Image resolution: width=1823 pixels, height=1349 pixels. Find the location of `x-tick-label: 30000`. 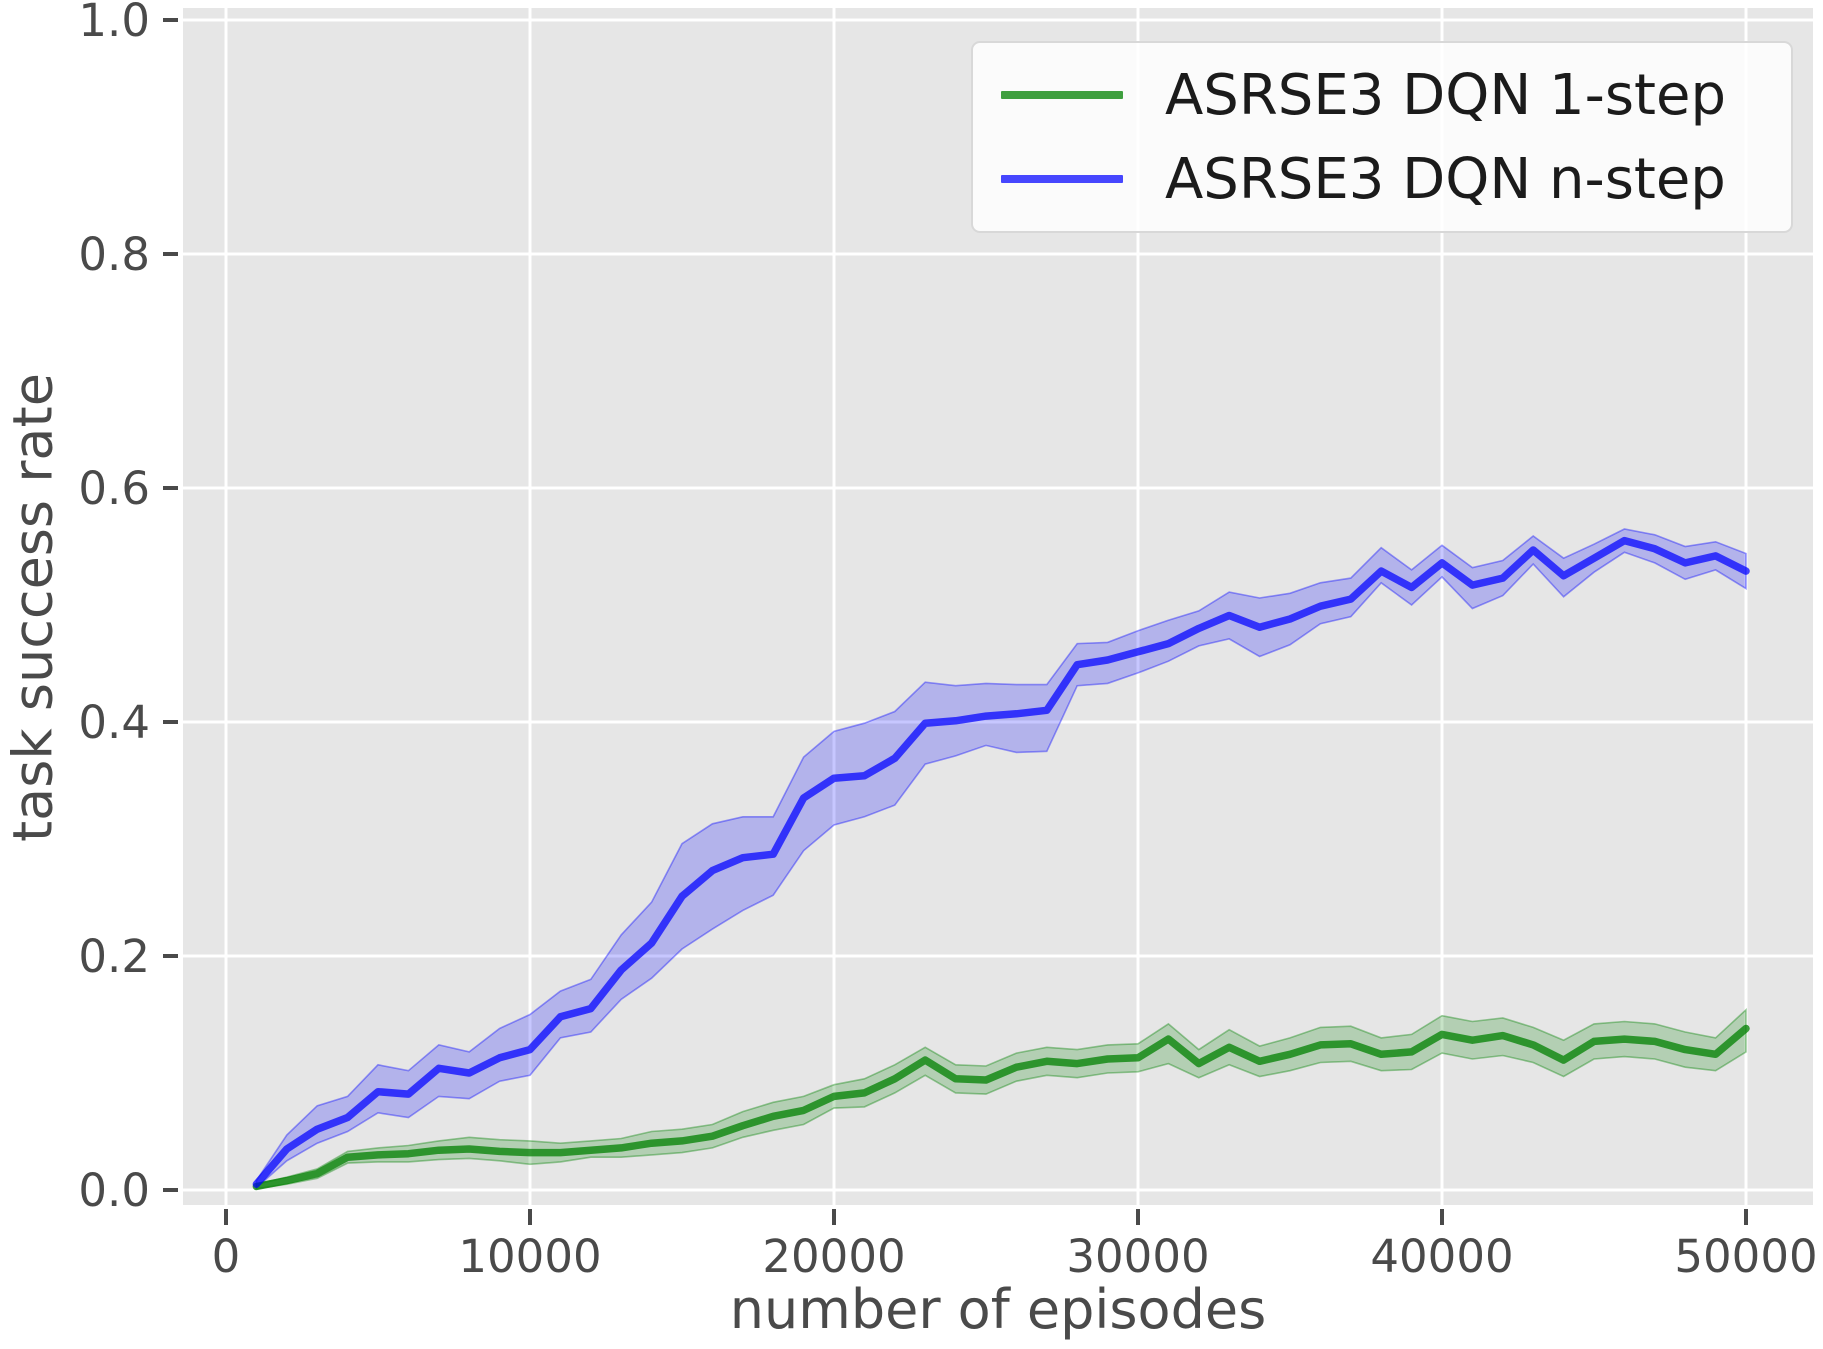

x-tick-label: 30000 is located at coordinates (1137, 1256).